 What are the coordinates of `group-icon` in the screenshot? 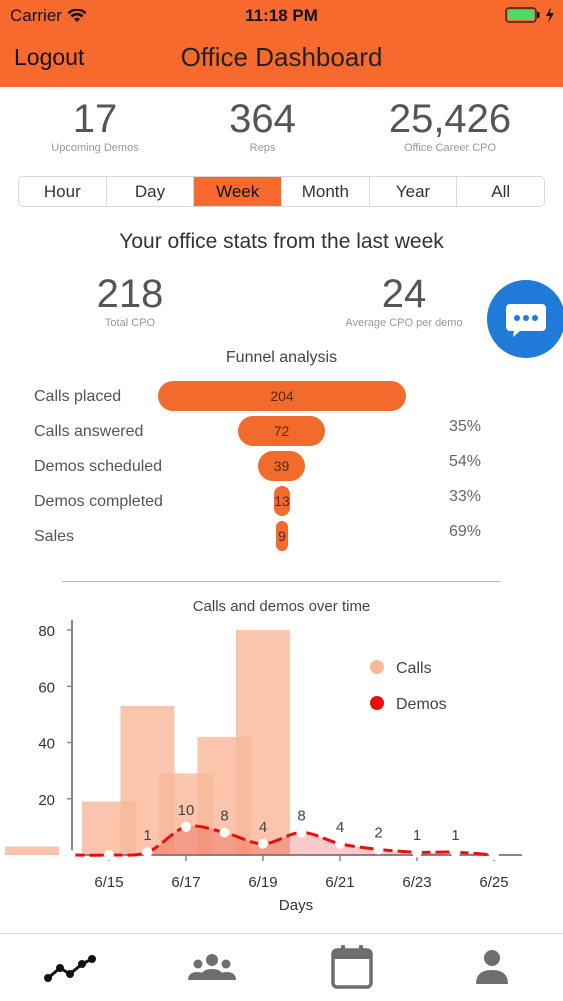 It's located at (212, 967).